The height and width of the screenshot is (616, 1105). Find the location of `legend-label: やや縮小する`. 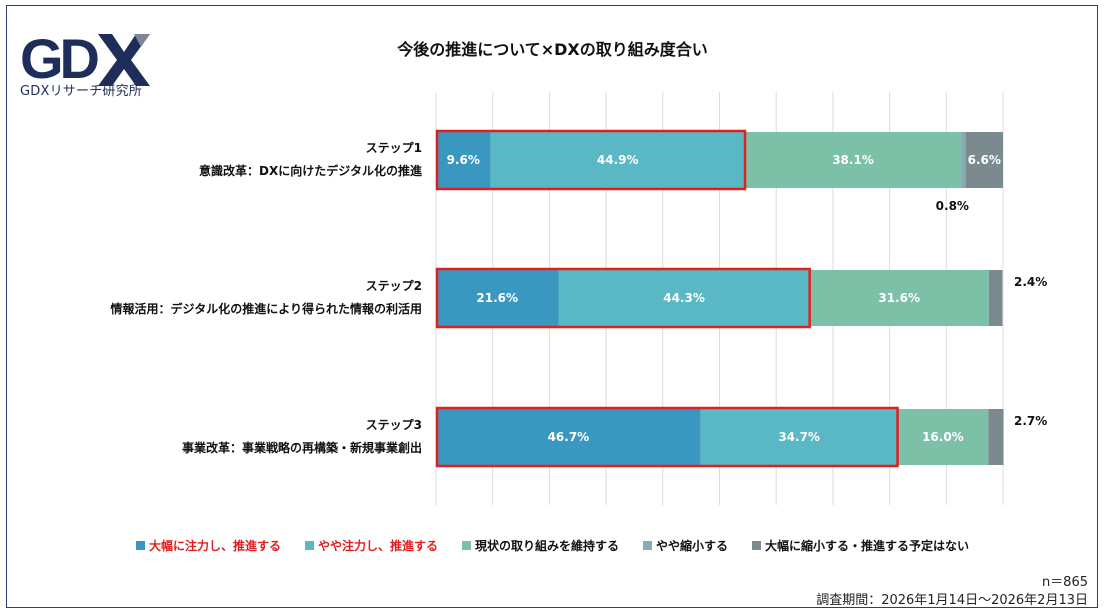

legend-label: やや縮小する is located at coordinates (692, 546).